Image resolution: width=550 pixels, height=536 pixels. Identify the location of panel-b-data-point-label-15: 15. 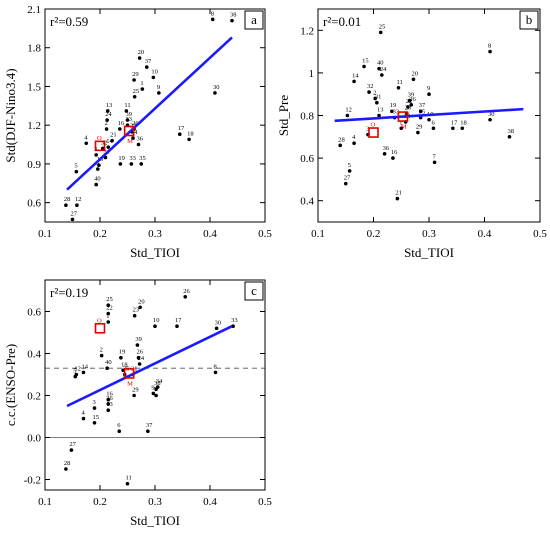
(365, 61).